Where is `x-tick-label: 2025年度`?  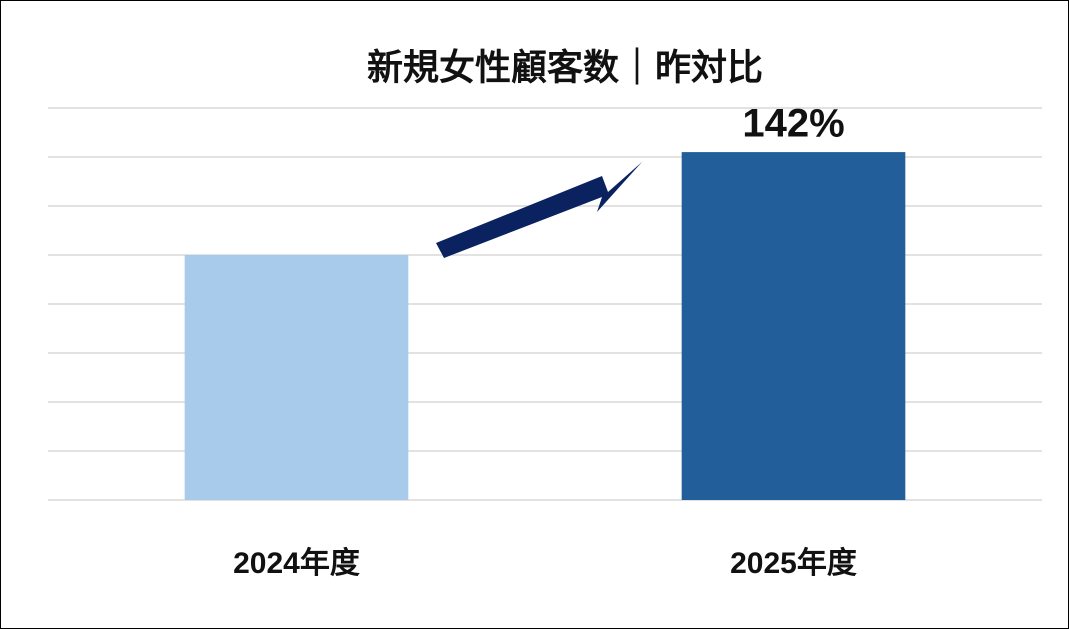 x-tick-label: 2025年度 is located at coordinates (793, 563).